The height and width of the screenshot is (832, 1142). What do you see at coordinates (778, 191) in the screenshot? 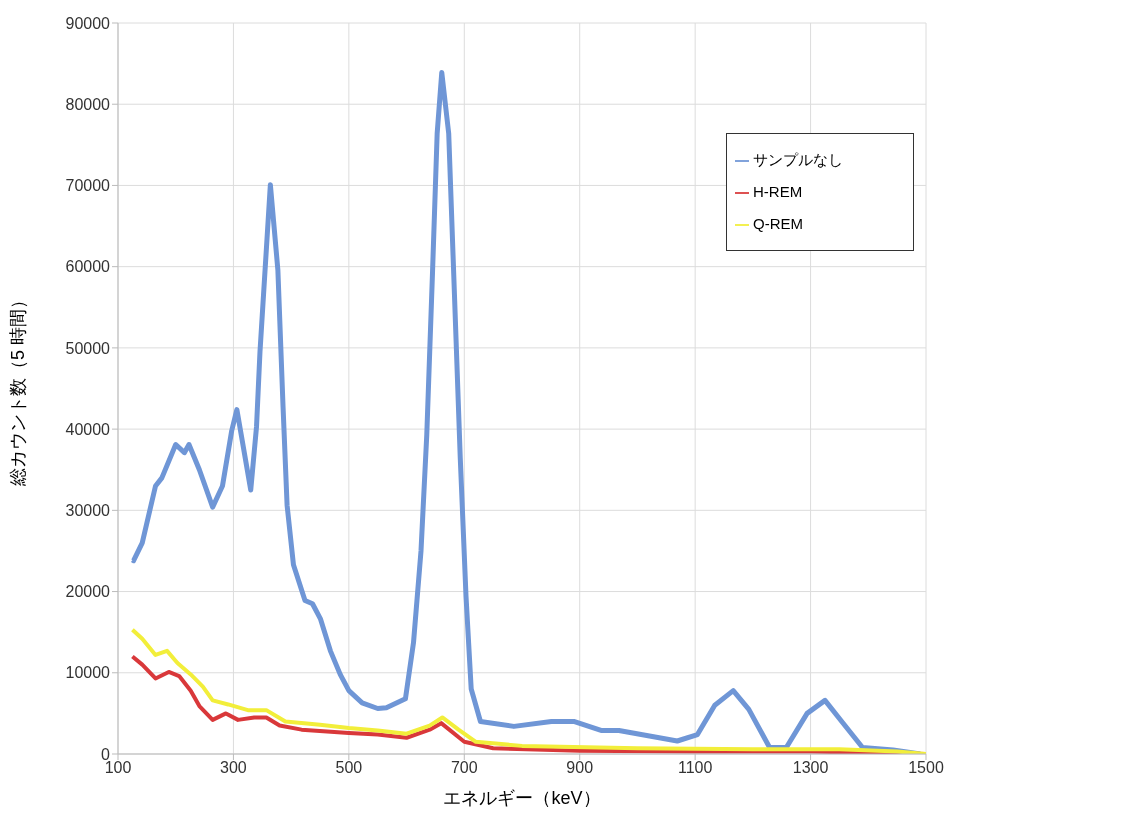
I see `legend-label: H-REM` at bounding box center [778, 191].